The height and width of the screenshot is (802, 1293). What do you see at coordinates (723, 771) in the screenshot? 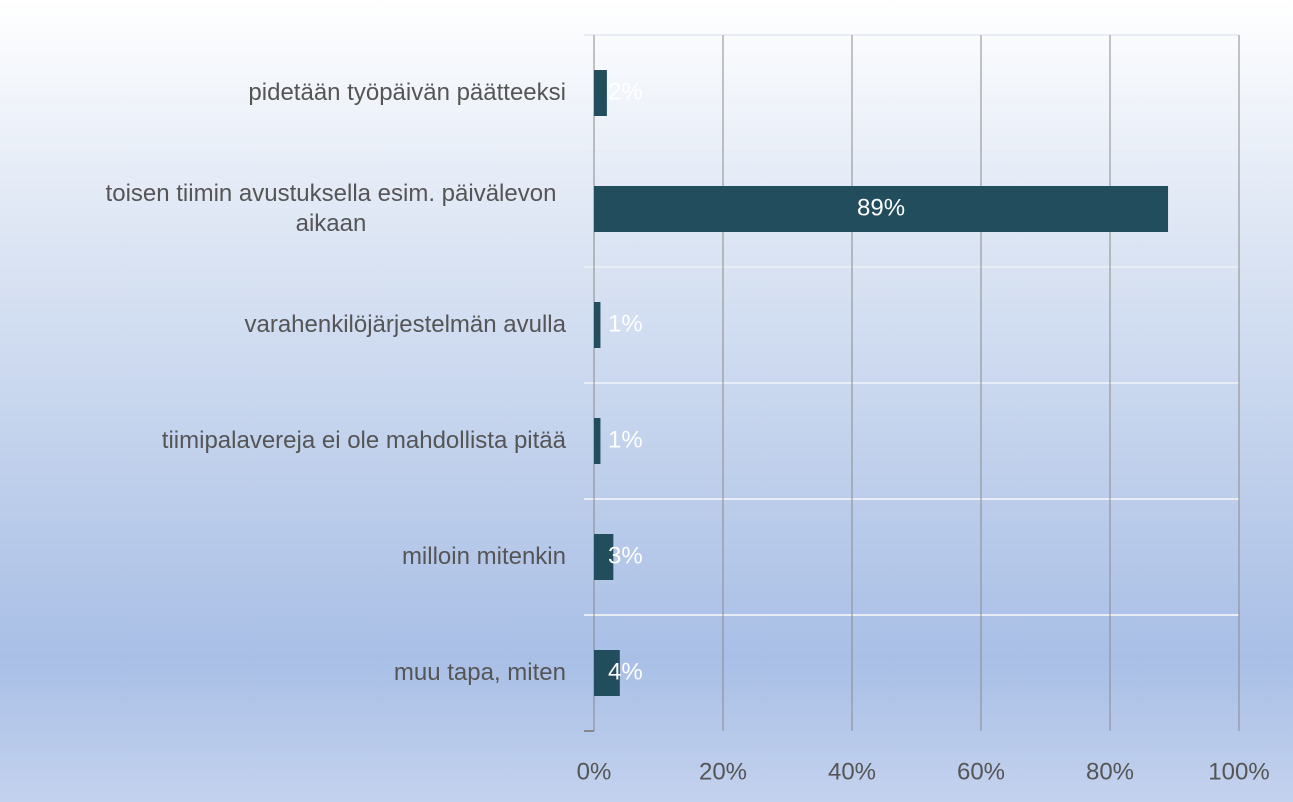
I see `x-tick-label: 20%` at bounding box center [723, 771].